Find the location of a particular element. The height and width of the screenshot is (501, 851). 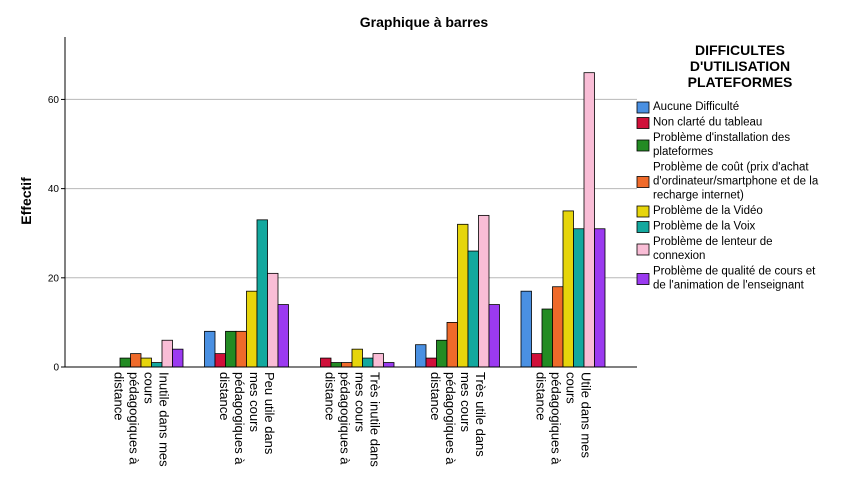

y-tick-label: 20 is located at coordinates (54, 278).